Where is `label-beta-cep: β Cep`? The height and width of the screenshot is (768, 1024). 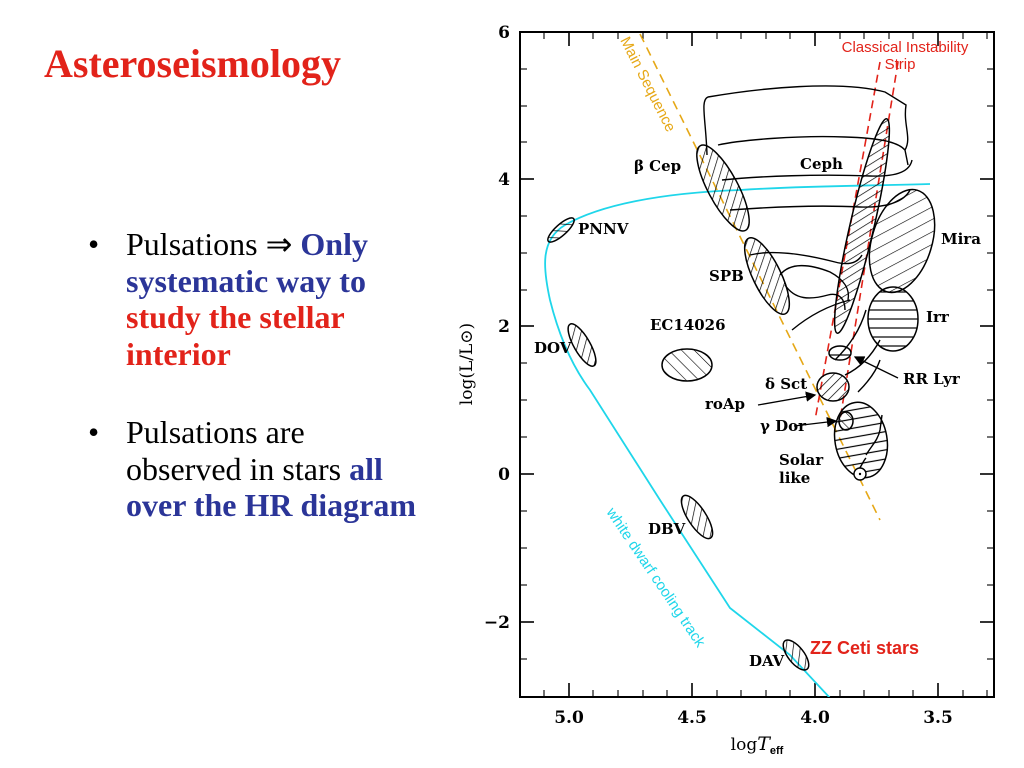
label-beta-cep: β Cep is located at coordinates (657, 166).